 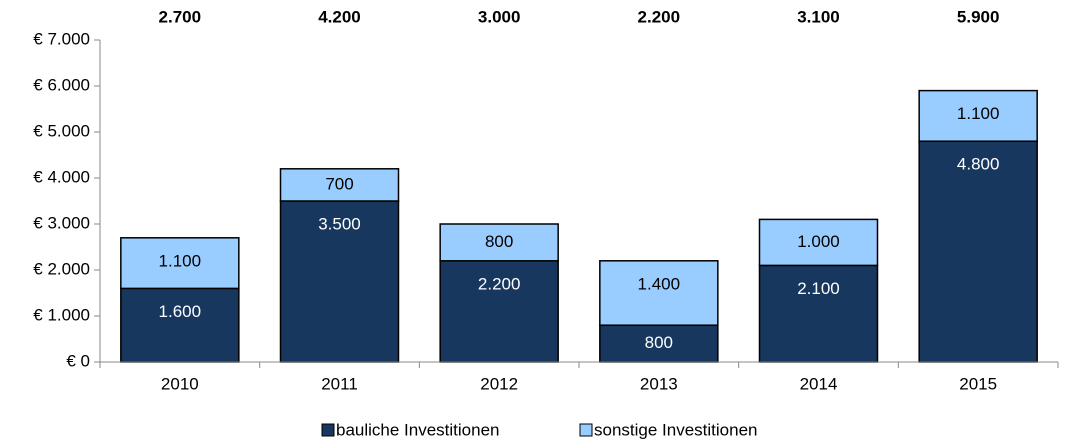 I want to click on x-tick-label: 2015, so click(x=978, y=383).